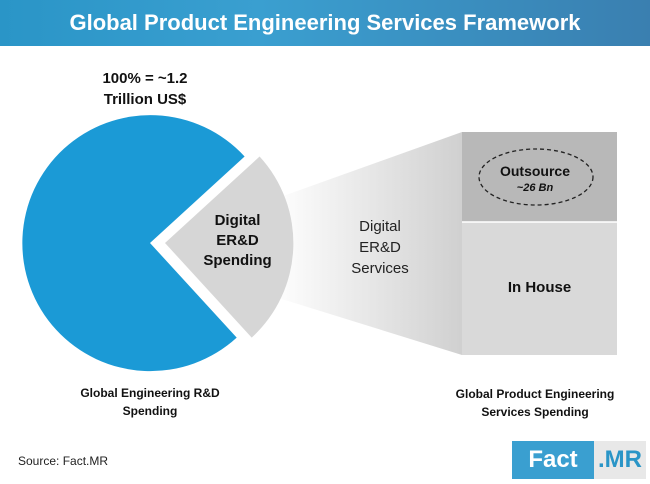 The width and height of the screenshot is (650, 484). Describe the element at coordinates (535, 188) in the screenshot. I see `outsource-value: ~26 Bn` at that location.